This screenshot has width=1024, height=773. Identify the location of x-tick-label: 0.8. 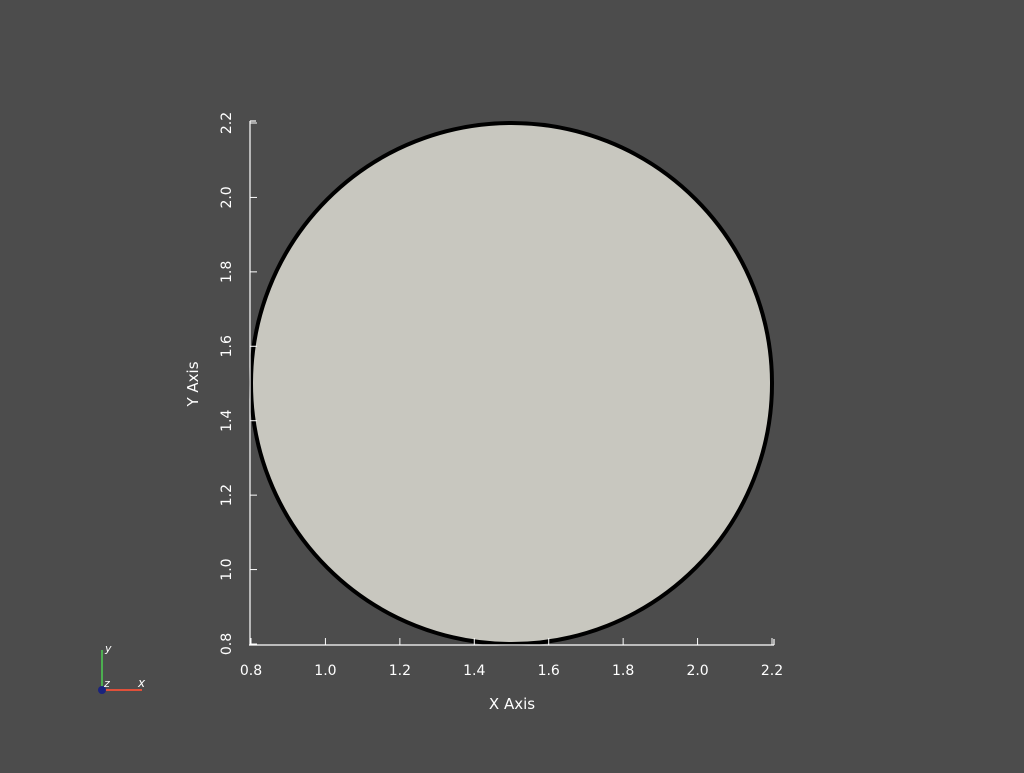
(251, 671).